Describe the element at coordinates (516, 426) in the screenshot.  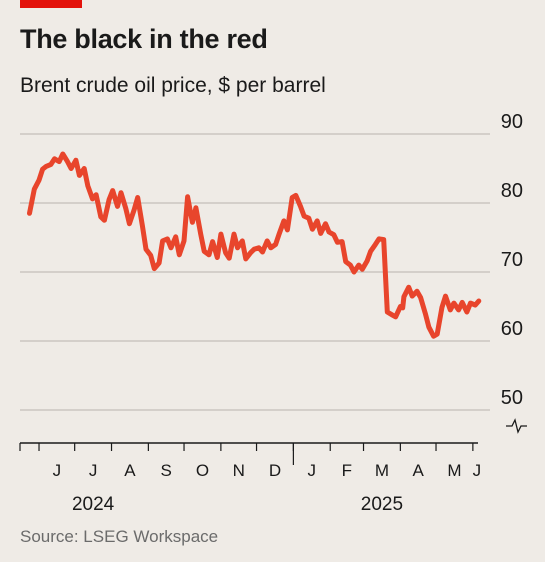
I see `axis-break-icon` at that location.